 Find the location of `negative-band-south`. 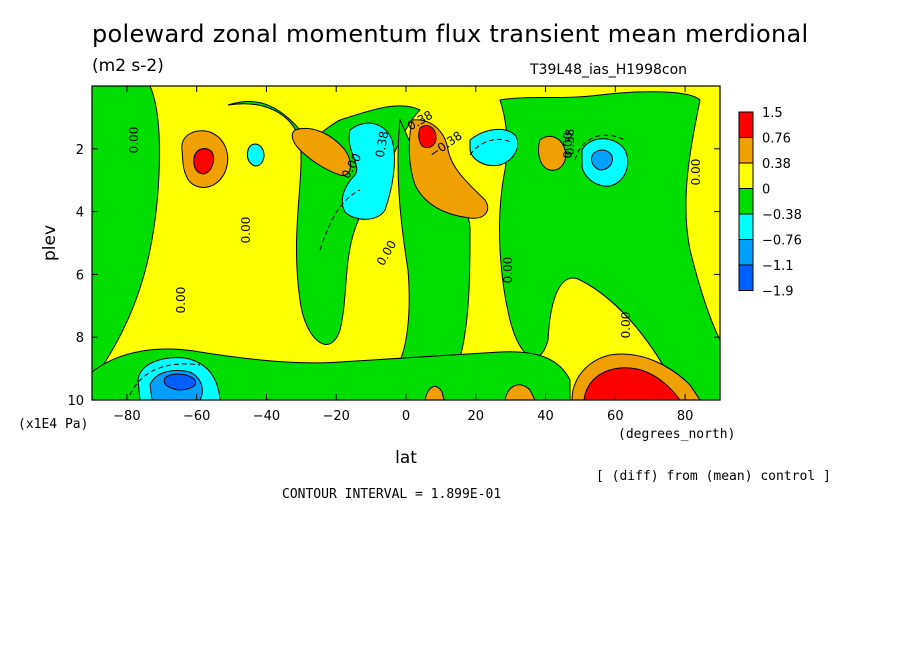

negative-band-south is located at coordinates (126, 229).